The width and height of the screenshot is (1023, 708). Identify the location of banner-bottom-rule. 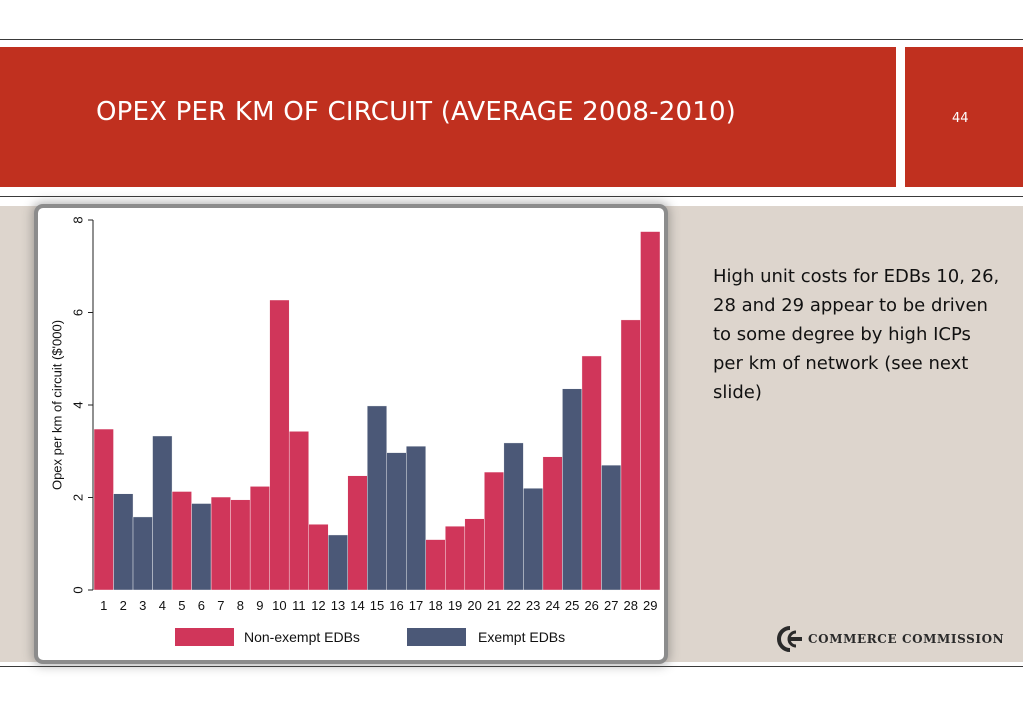
(511, 196).